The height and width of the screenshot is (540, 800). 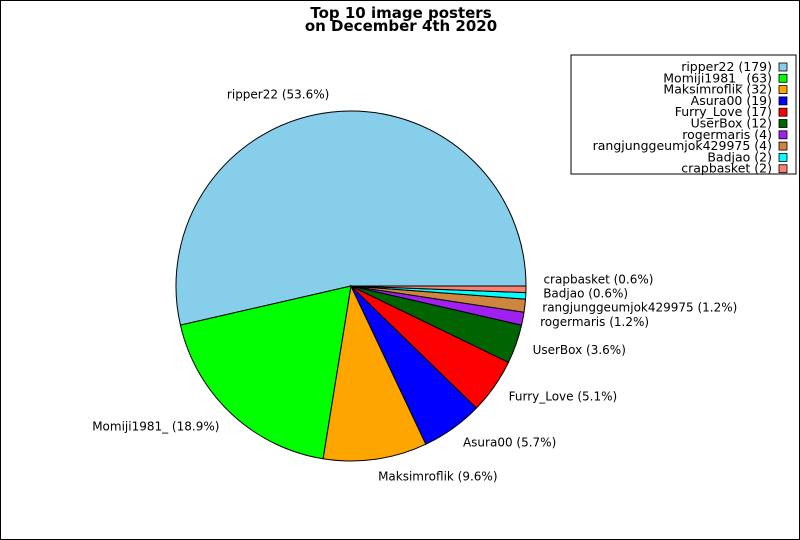 I want to click on chart-title-line-2: on December 4th 2020, so click(x=401, y=26).